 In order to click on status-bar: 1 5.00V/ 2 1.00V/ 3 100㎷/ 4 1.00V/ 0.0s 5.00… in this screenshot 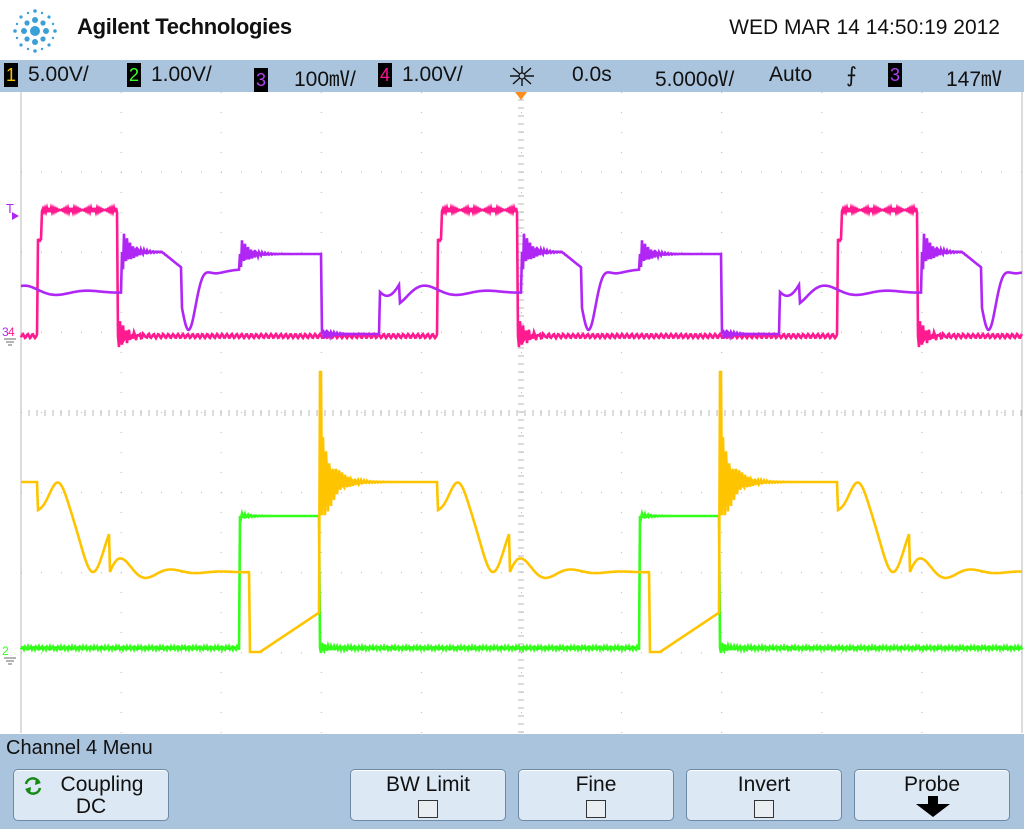, I will do `click(512, 77)`.